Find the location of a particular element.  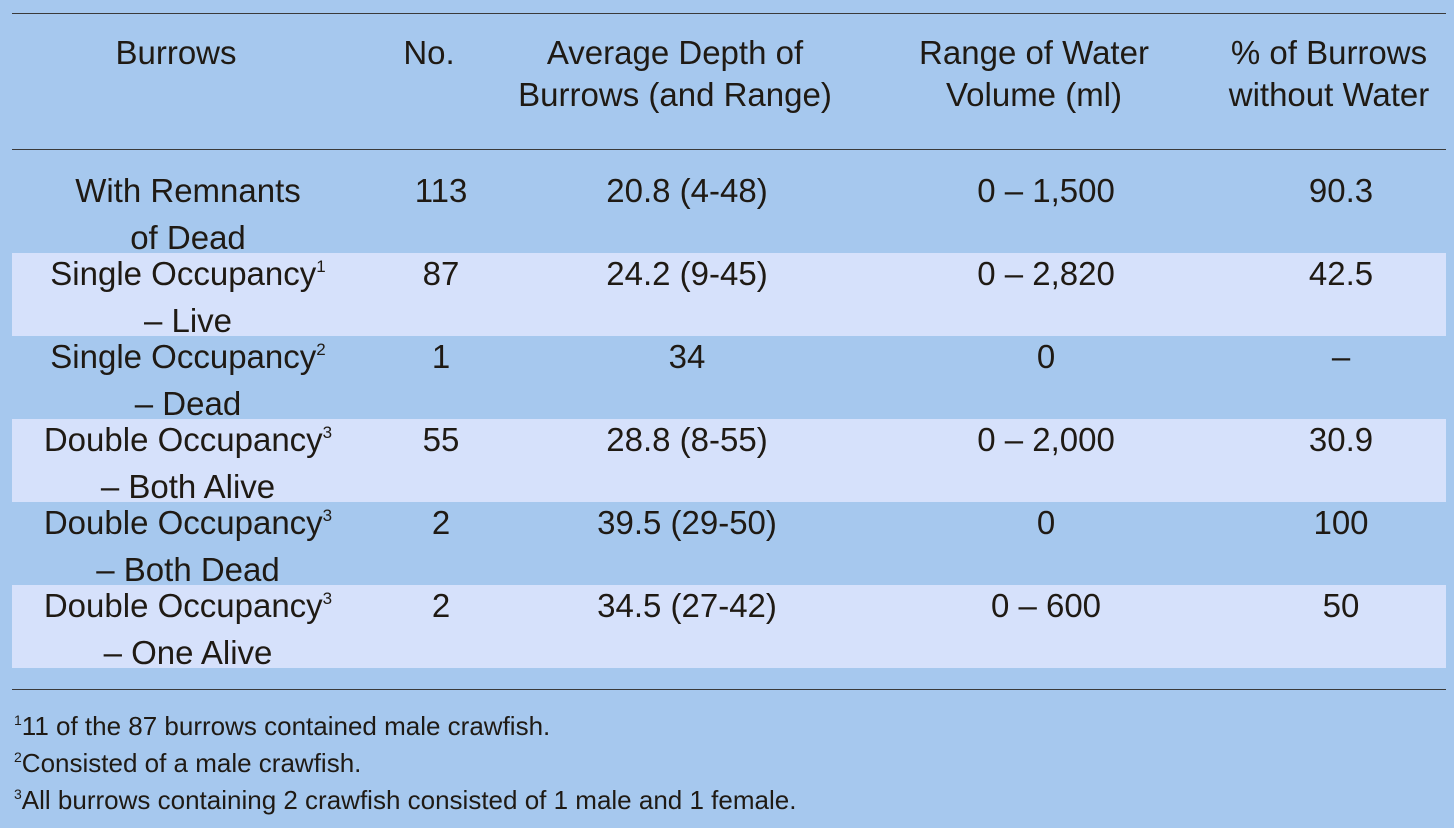

burrow-type-line2: of Dead is located at coordinates (188, 237).